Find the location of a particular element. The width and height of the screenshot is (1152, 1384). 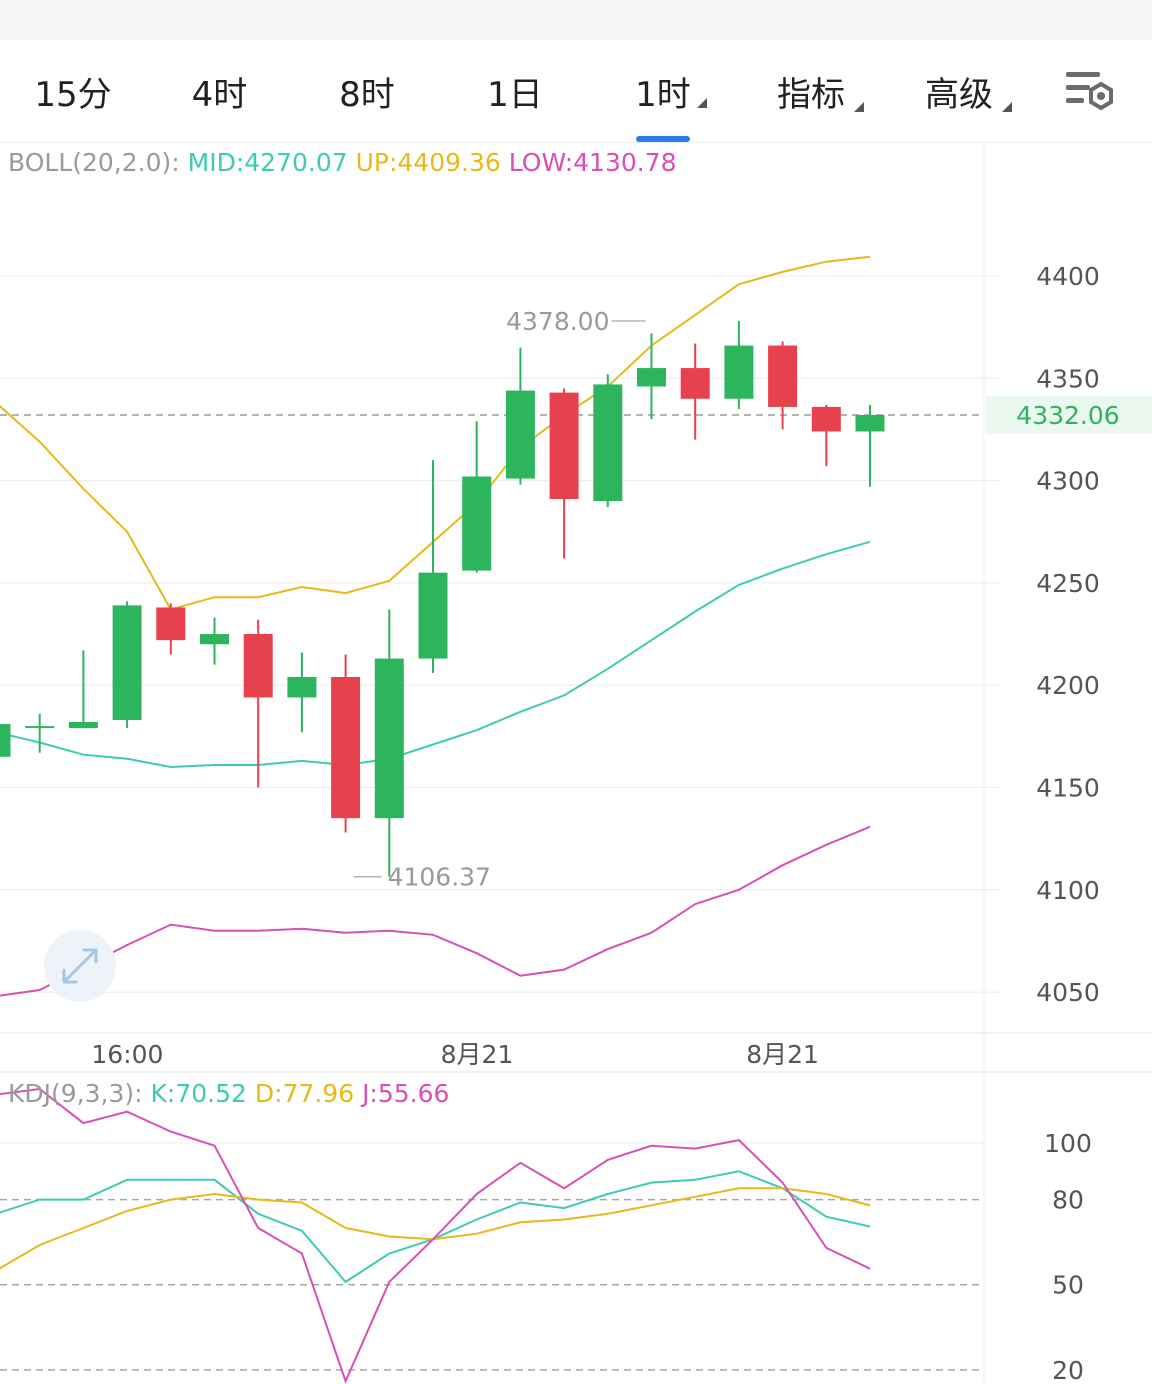

price-tick-label: 4300 is located at coordinates (1068, 481).